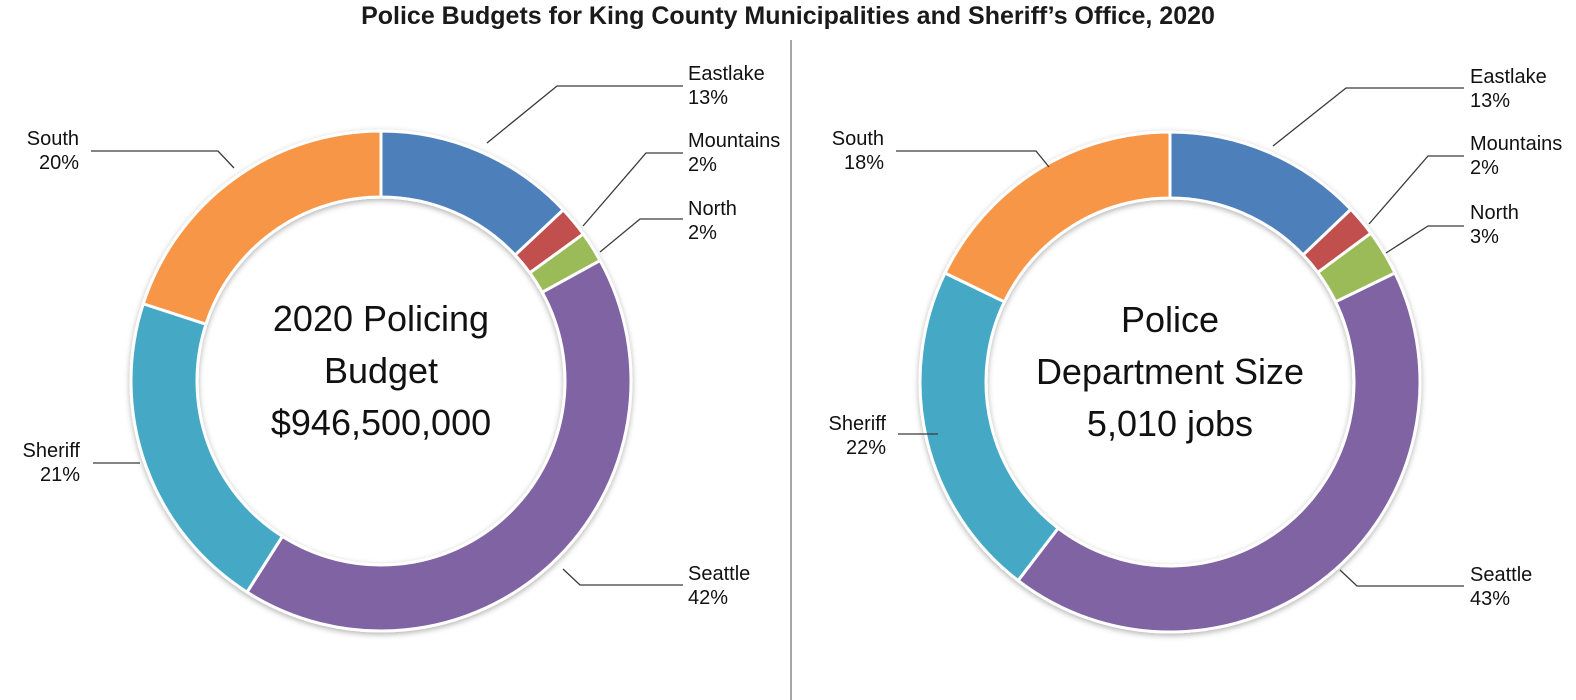  I want to click on callout-label-north: North 2%, so click(712, 221).